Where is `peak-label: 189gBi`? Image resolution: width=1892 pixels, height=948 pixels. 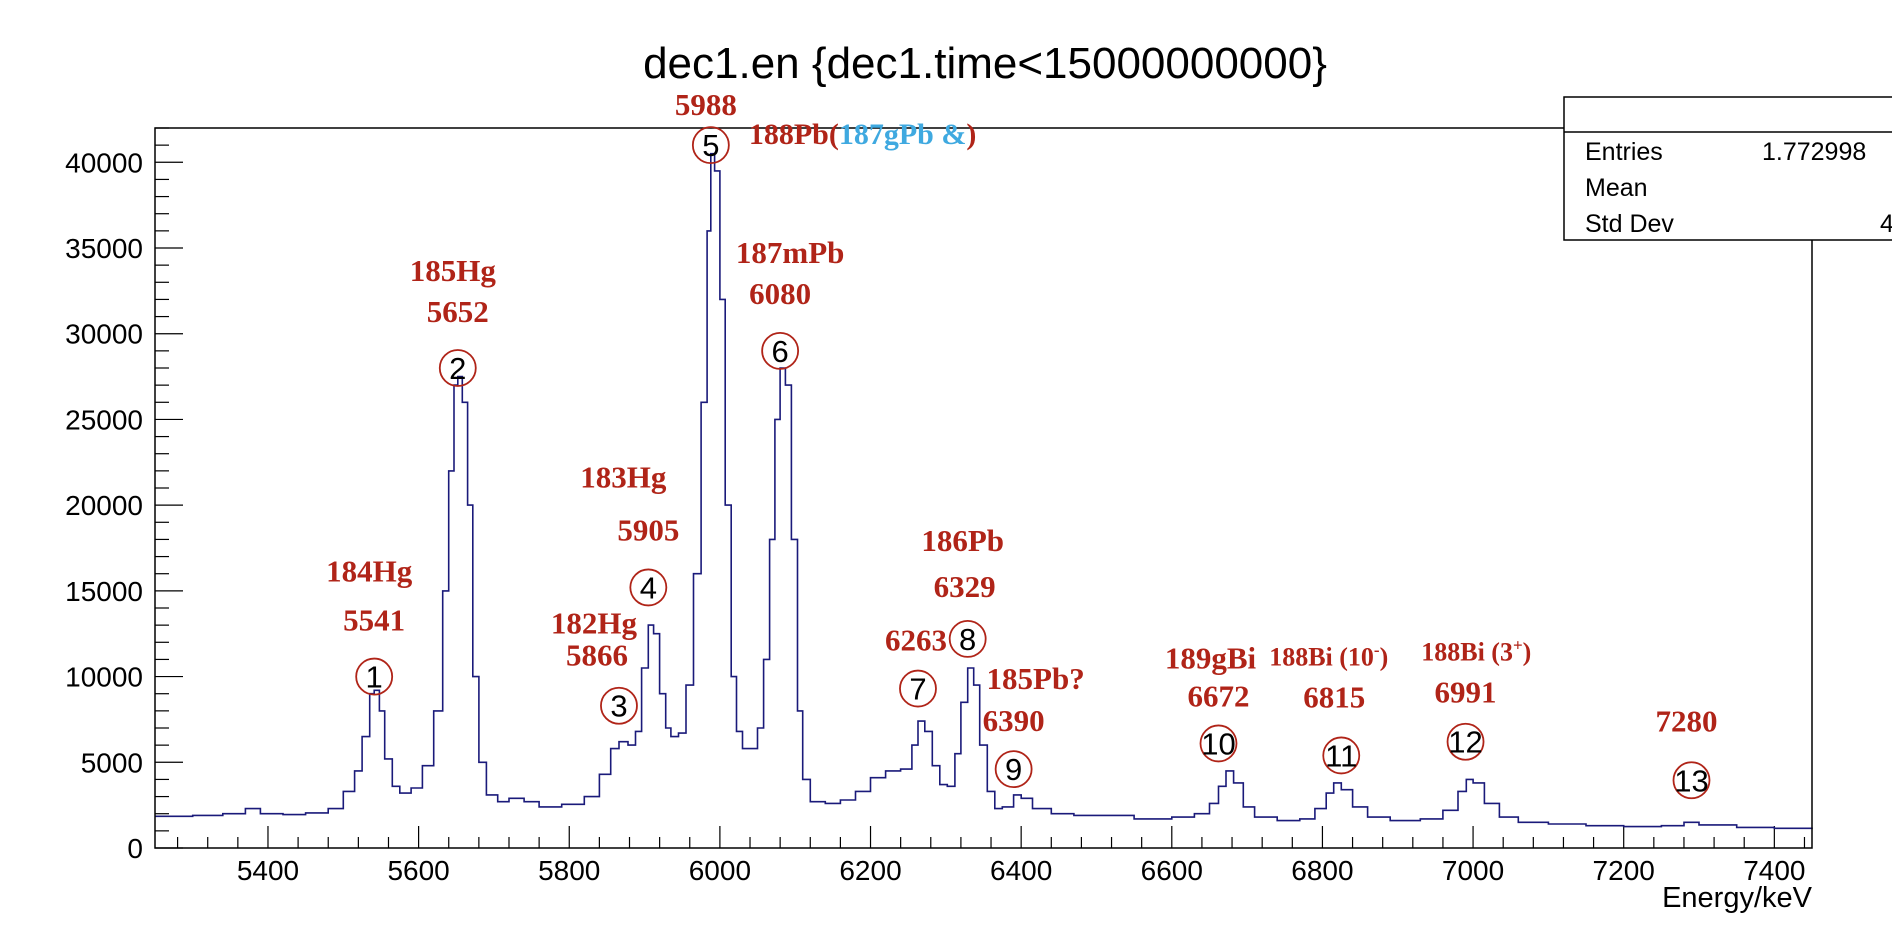
peak-label: 189gBi is located at coordinates (1211, 657).